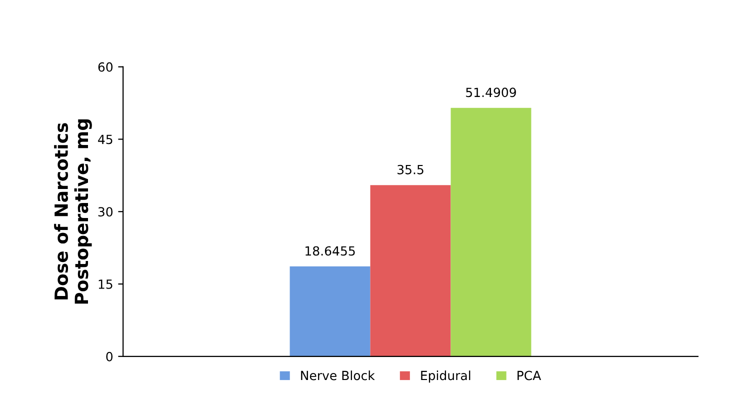 The image size is (737, 405). I want to click on y-tick-label: 15, so click(105, 284).